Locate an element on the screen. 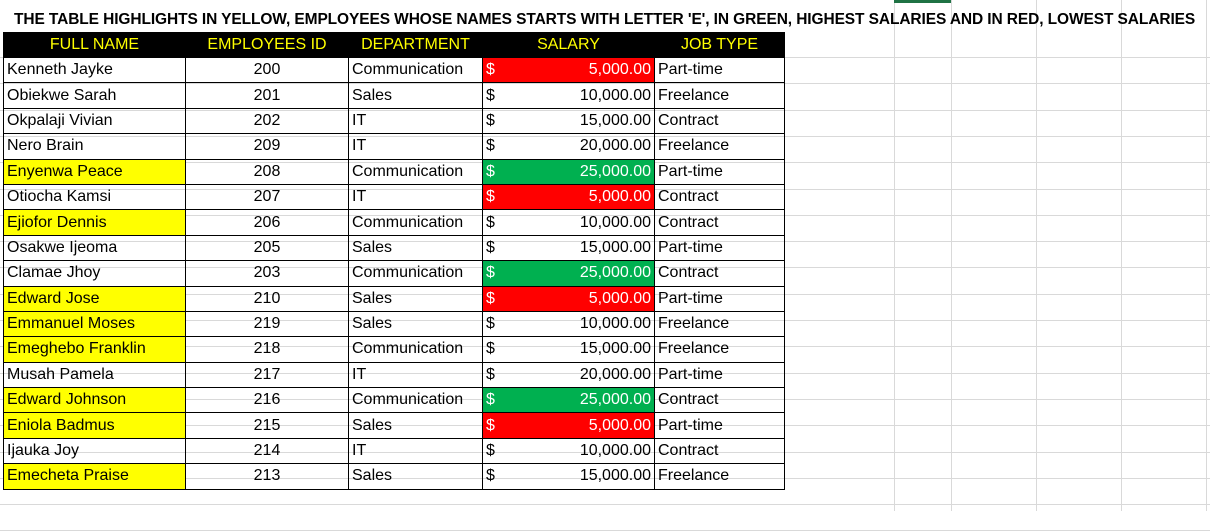 The height and width of the screenshot is (531, 1210). cell-full-name: Obiekwe Sarah is located at coordinates (94, 95).